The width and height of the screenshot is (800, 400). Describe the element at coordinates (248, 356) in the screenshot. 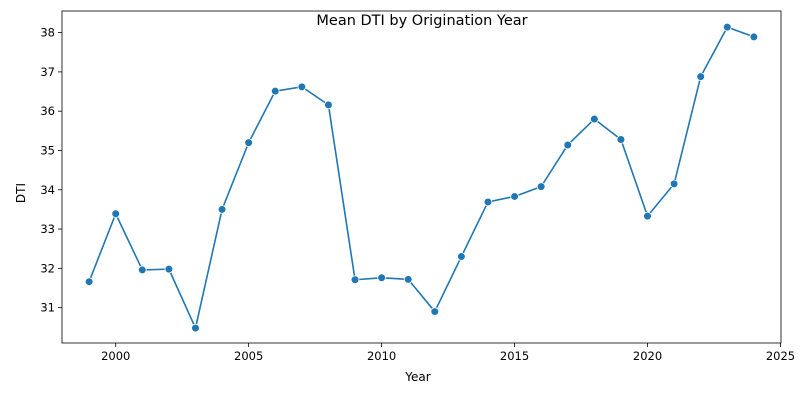

I see `x-tick-label: 2005` at that location.